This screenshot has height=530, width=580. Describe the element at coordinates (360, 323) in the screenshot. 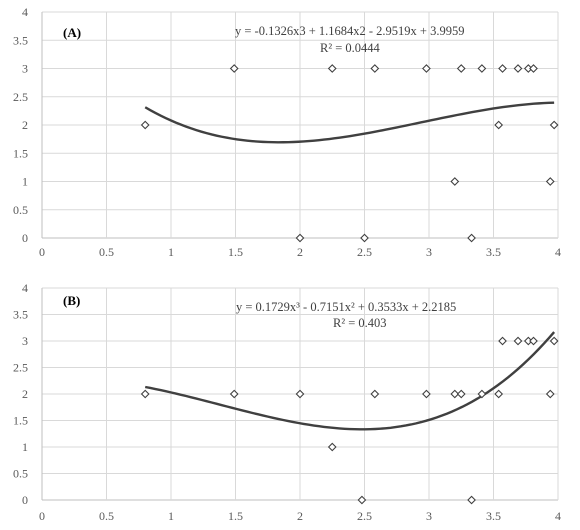

I see `r-squared-label: R² = 0.403` at that location.